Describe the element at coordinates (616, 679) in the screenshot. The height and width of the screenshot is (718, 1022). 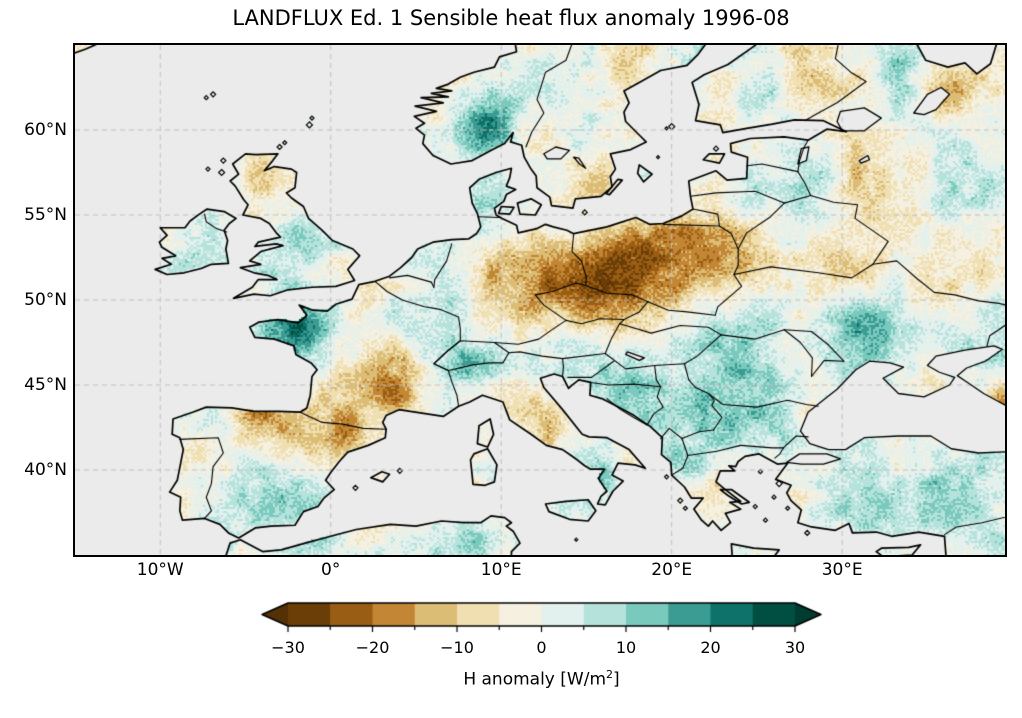
I see `colorbar-label-suffix: ]` at that location.